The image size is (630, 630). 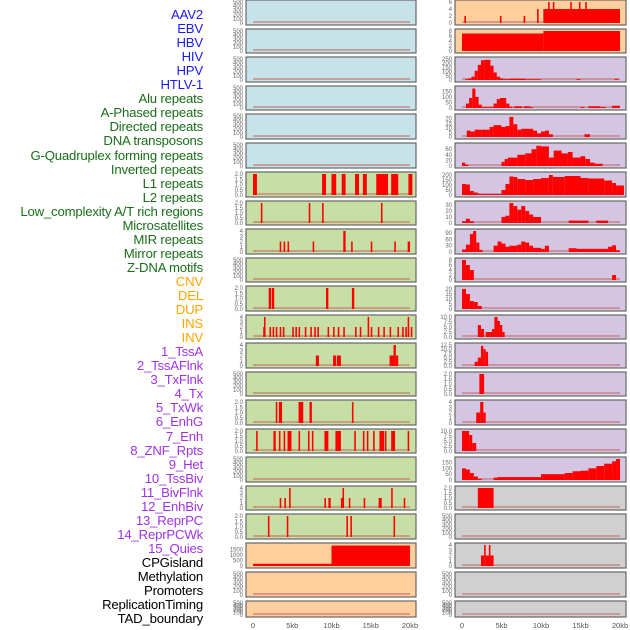 What do you see at coordinates (156, 127) in the screenshot?
I see `track-label: Directed repeats` at bounding box center [156, 127].